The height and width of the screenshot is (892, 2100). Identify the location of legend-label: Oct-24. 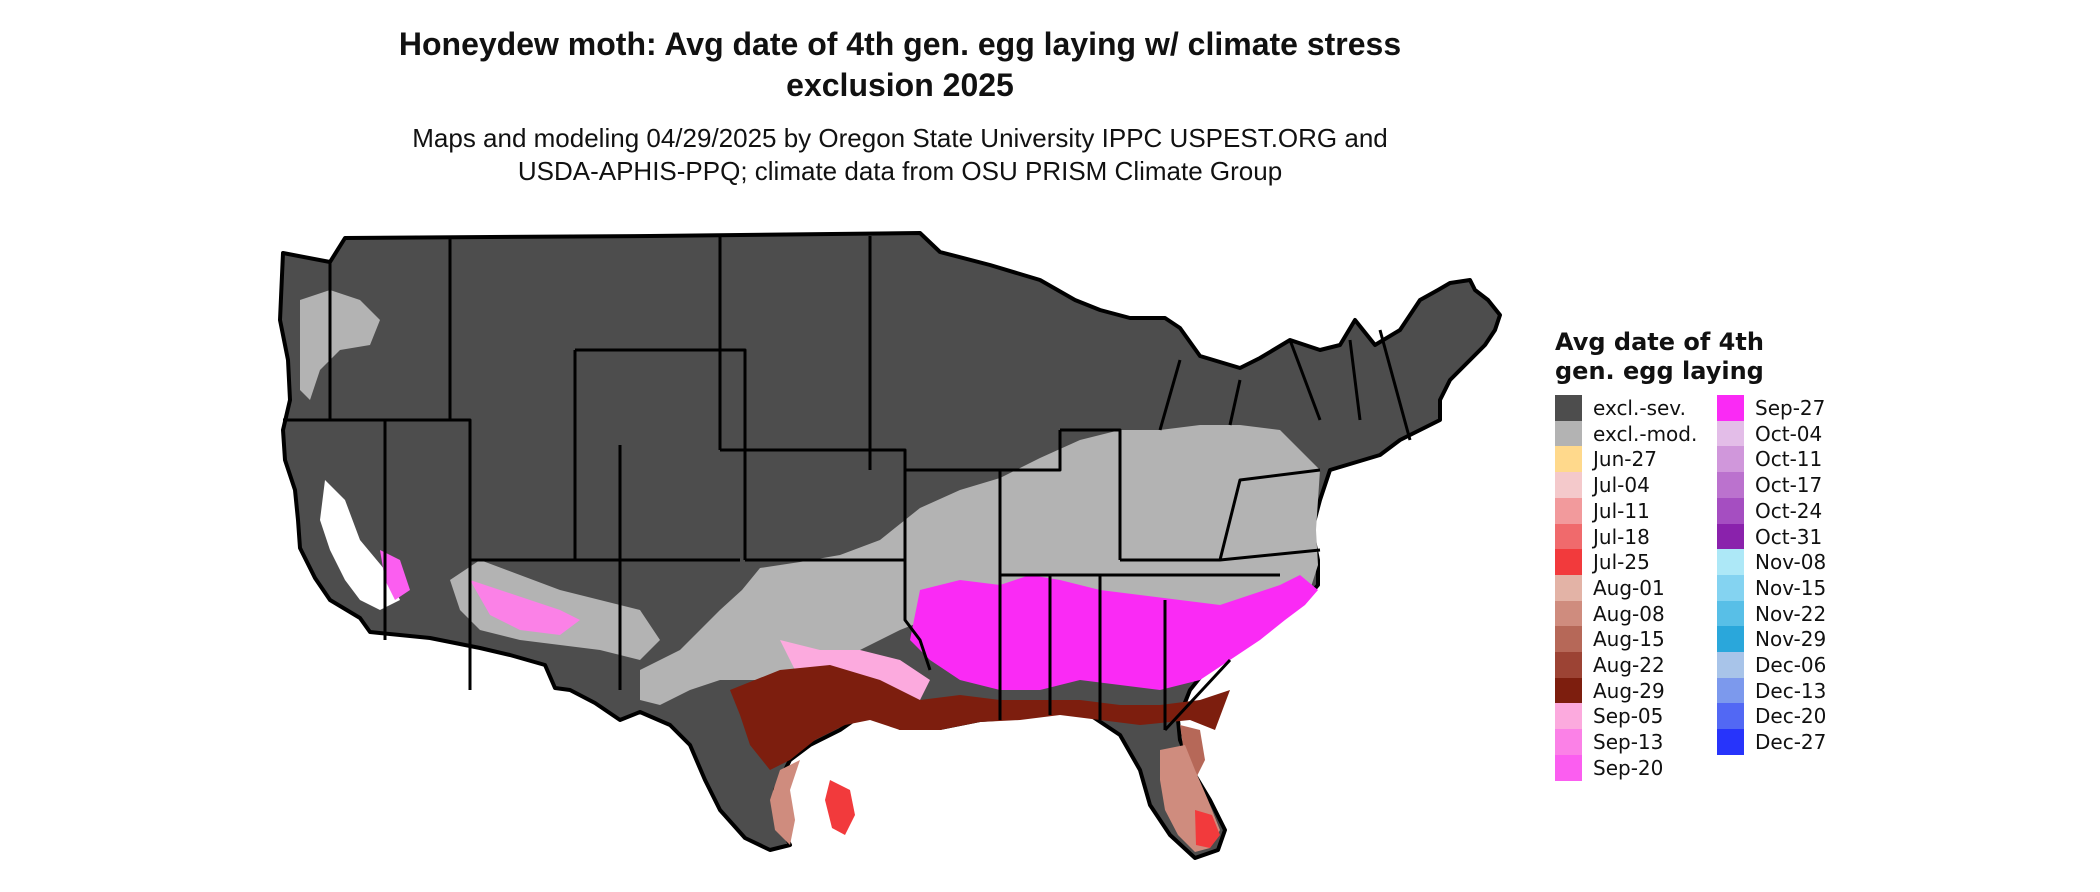
(1789, 510).